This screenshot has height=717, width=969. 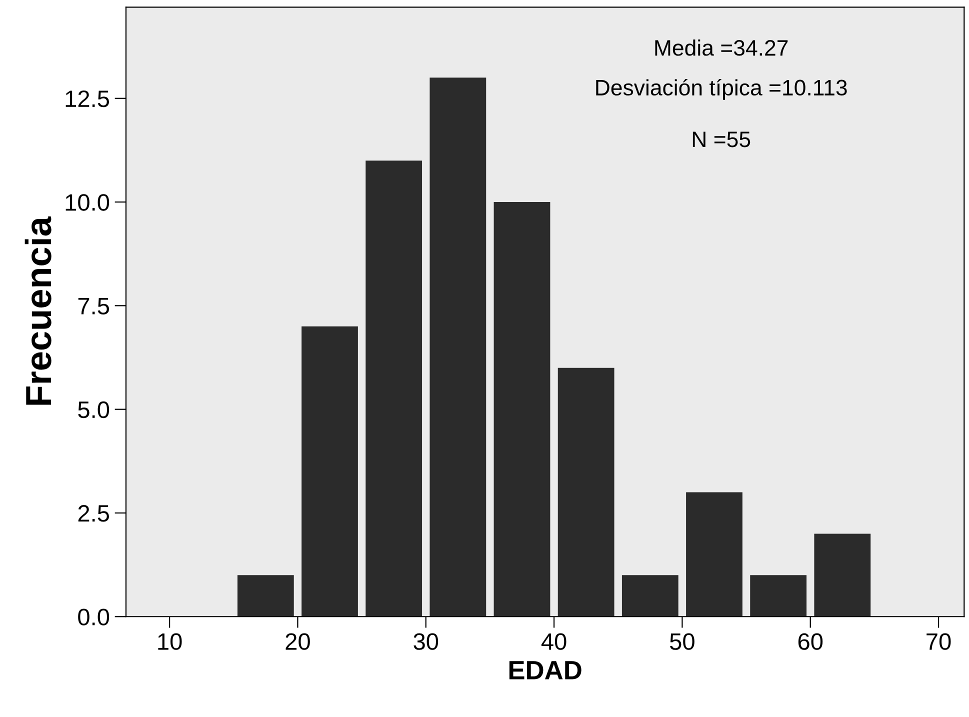 I want to click on annotation: Desviación típica =10.113, so click(x=721, y=89).